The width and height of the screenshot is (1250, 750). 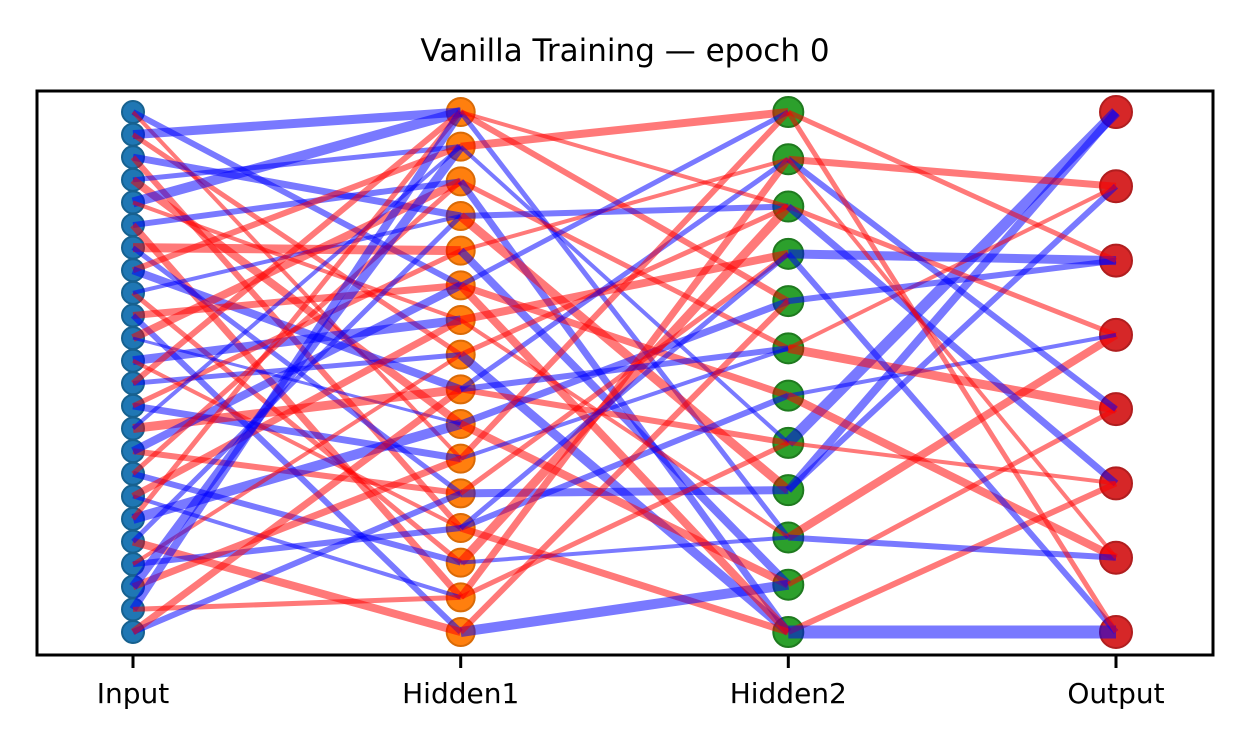 I want to click on plot-title: Vanilla Training — epoch 0, so click(x=625, y=51).